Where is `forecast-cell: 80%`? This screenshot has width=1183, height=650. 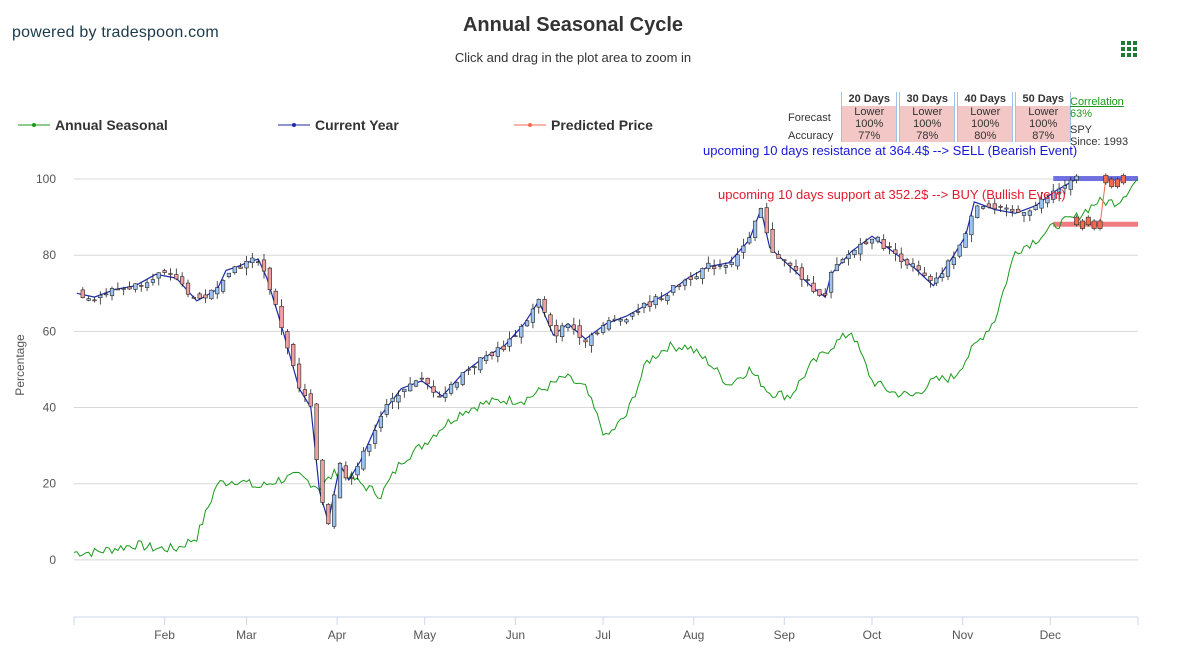 forecast-cell: 80% is located at coordinates (985, 136).